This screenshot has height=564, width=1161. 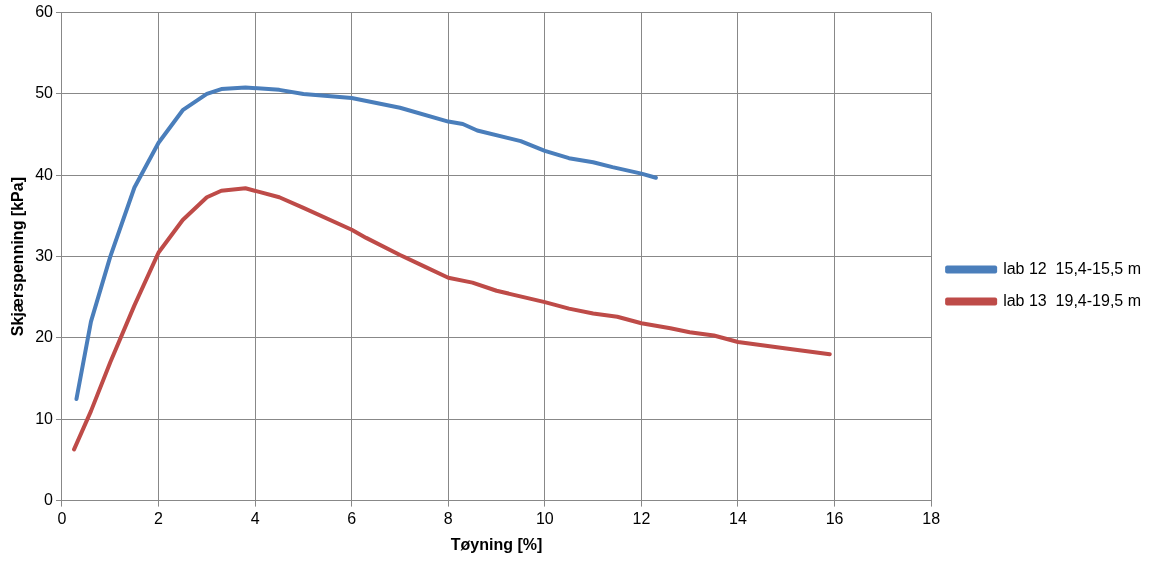 What do you see at coordinates (931, 518) in the screenshot?
I see `x-tick-label: 18` at bounding box center [931, 518].